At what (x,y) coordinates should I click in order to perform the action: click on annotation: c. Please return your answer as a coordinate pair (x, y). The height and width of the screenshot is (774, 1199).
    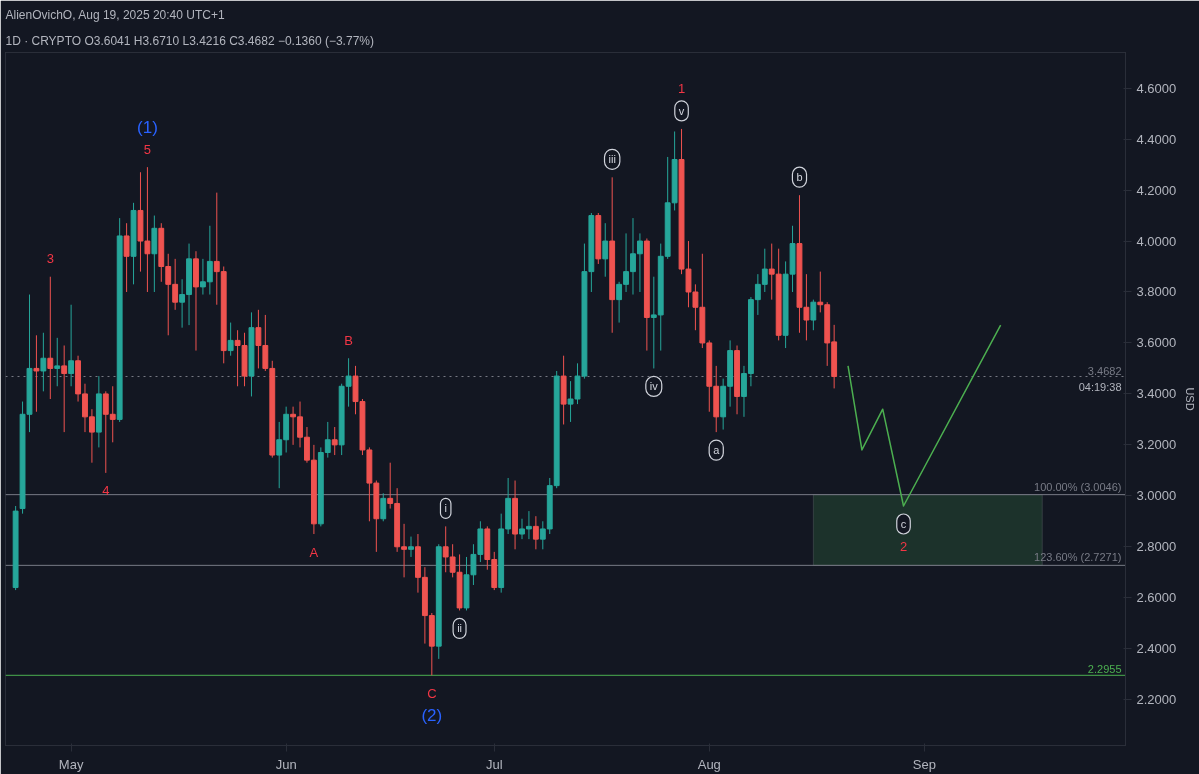
    Looking at the image, I should click on (903, 524).